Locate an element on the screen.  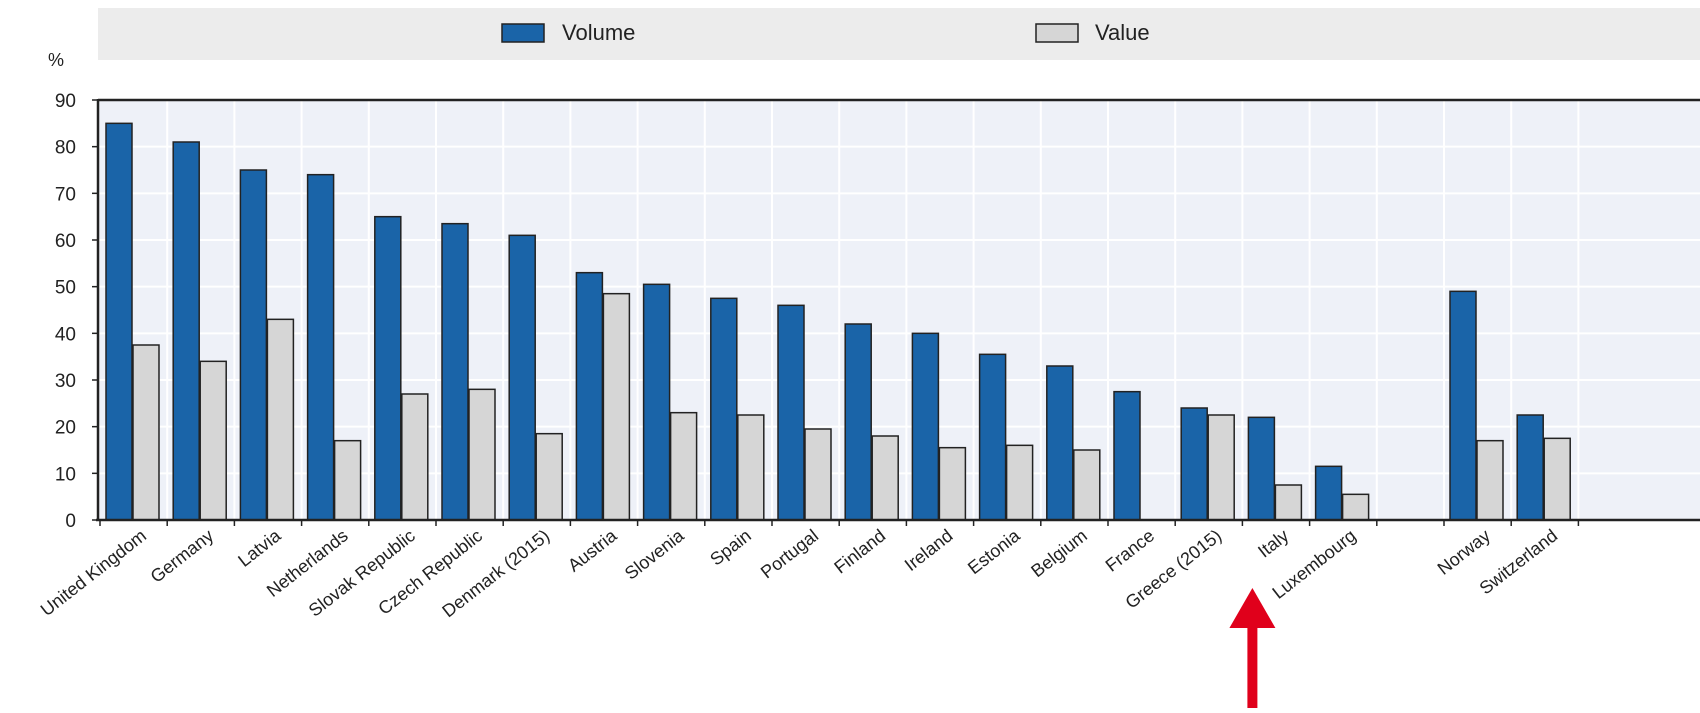
y-tick-label: 10 is located at coordinates (65, 474).